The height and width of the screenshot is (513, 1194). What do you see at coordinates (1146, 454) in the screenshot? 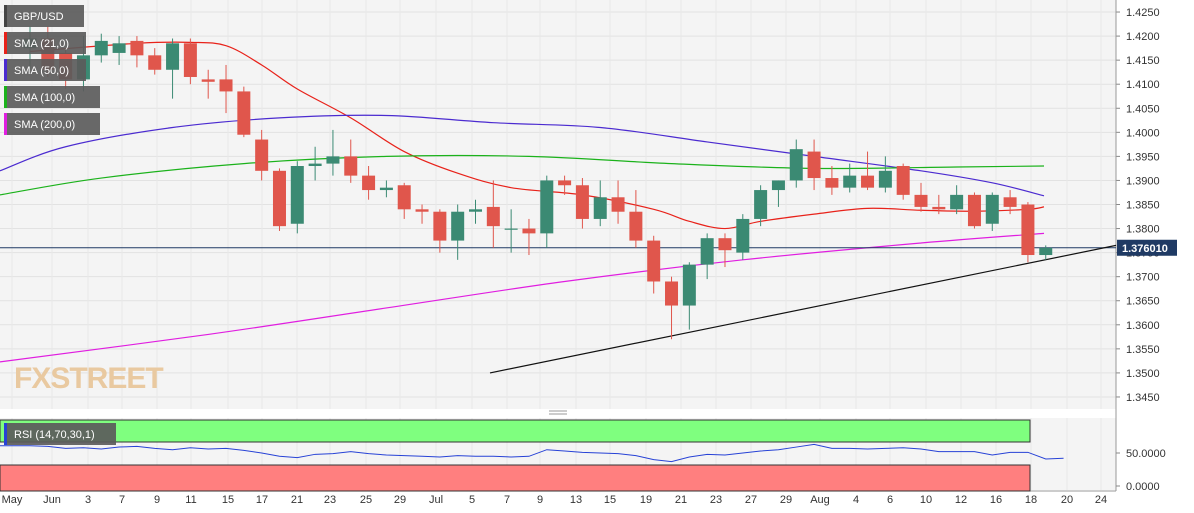
I see `rsi-tick-label: 50.0000` at bounding box center [1146, 454].